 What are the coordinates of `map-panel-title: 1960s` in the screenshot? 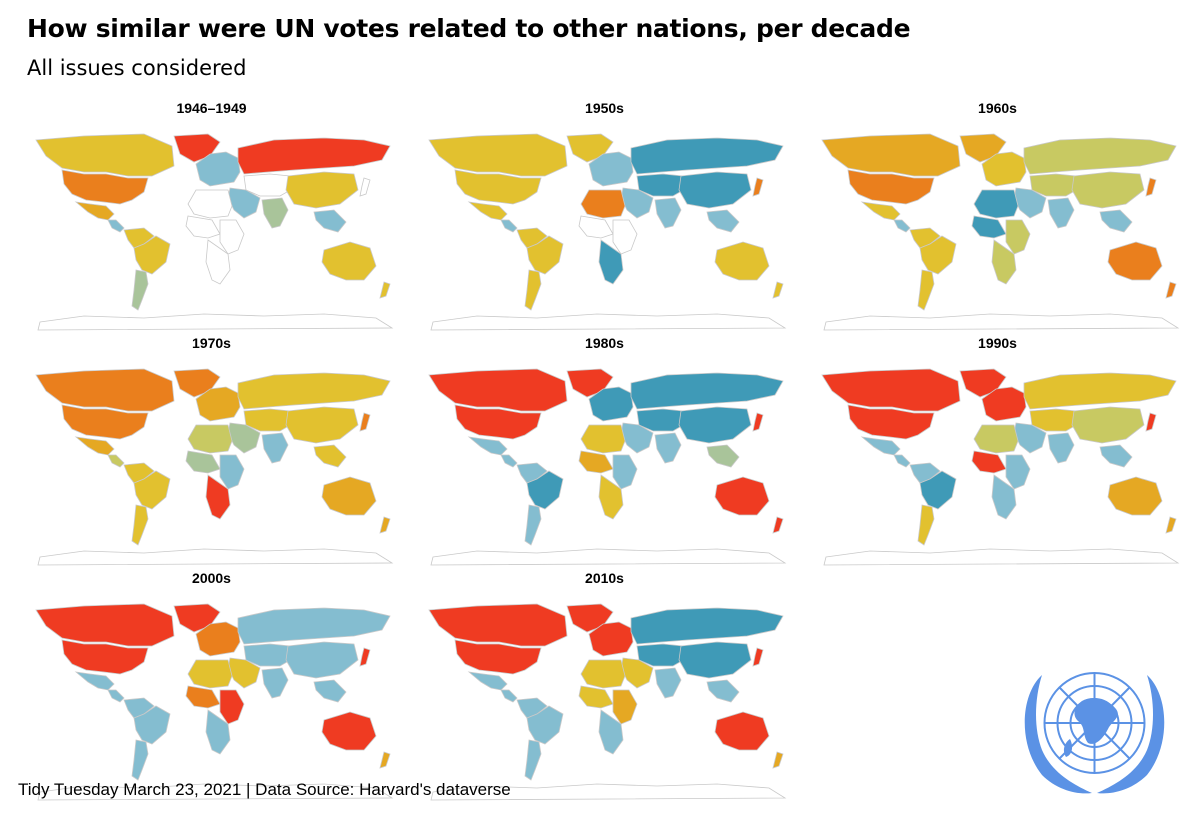 It's located at (997, 108).